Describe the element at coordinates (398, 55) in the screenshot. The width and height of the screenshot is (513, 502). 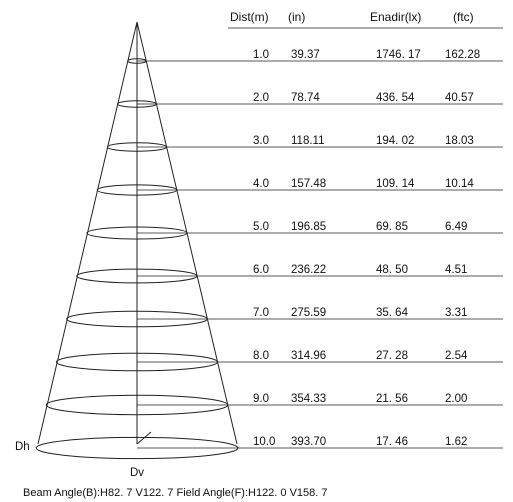
I see `row-lx-value: 1746. 17` at that location.